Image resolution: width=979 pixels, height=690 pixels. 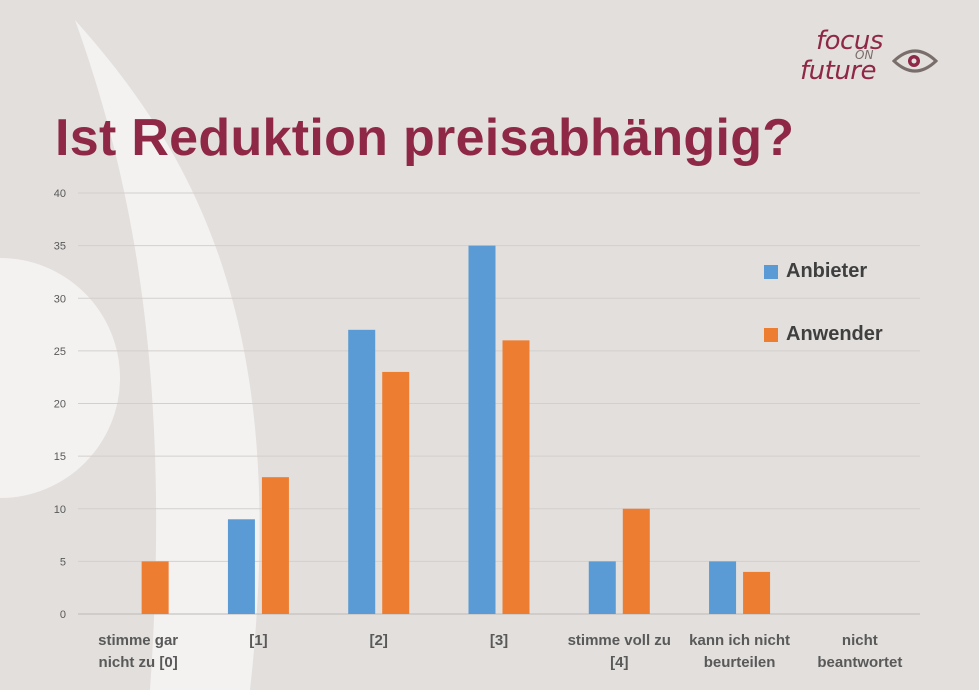 What do you see at coordinates (60, 247) in the screenshot?
I see `y-tick-label: 35` at bounding box center [60, 247].